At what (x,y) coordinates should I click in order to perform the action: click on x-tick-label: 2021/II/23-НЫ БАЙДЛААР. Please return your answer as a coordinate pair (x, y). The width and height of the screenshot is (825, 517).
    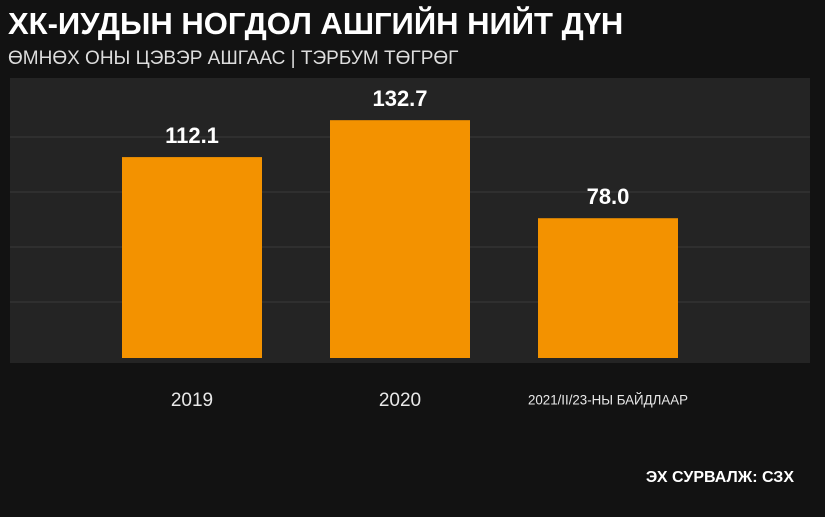
    Looking at the image, I should click on (608, 399).